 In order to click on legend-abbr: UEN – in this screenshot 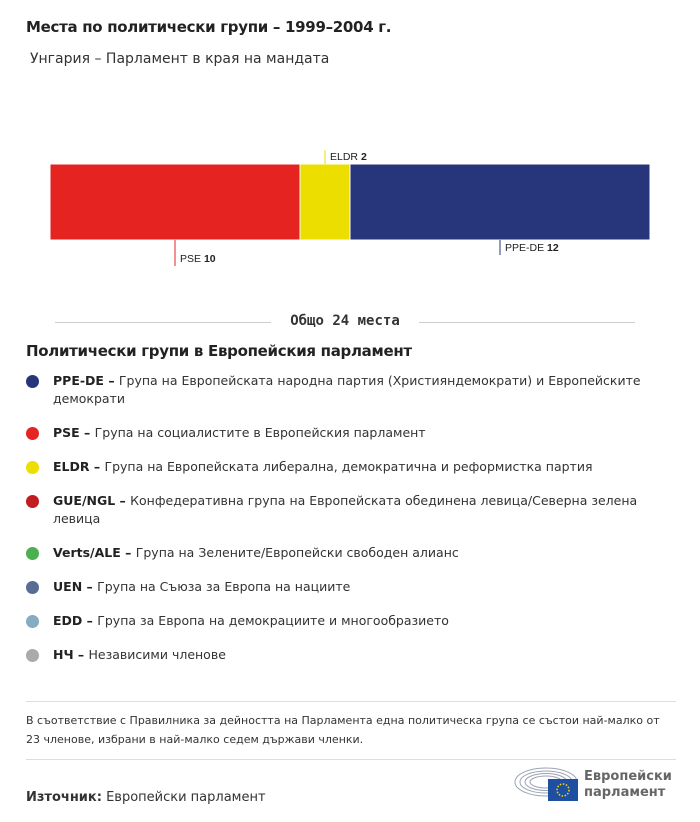, I will do `click(75, 586)`.